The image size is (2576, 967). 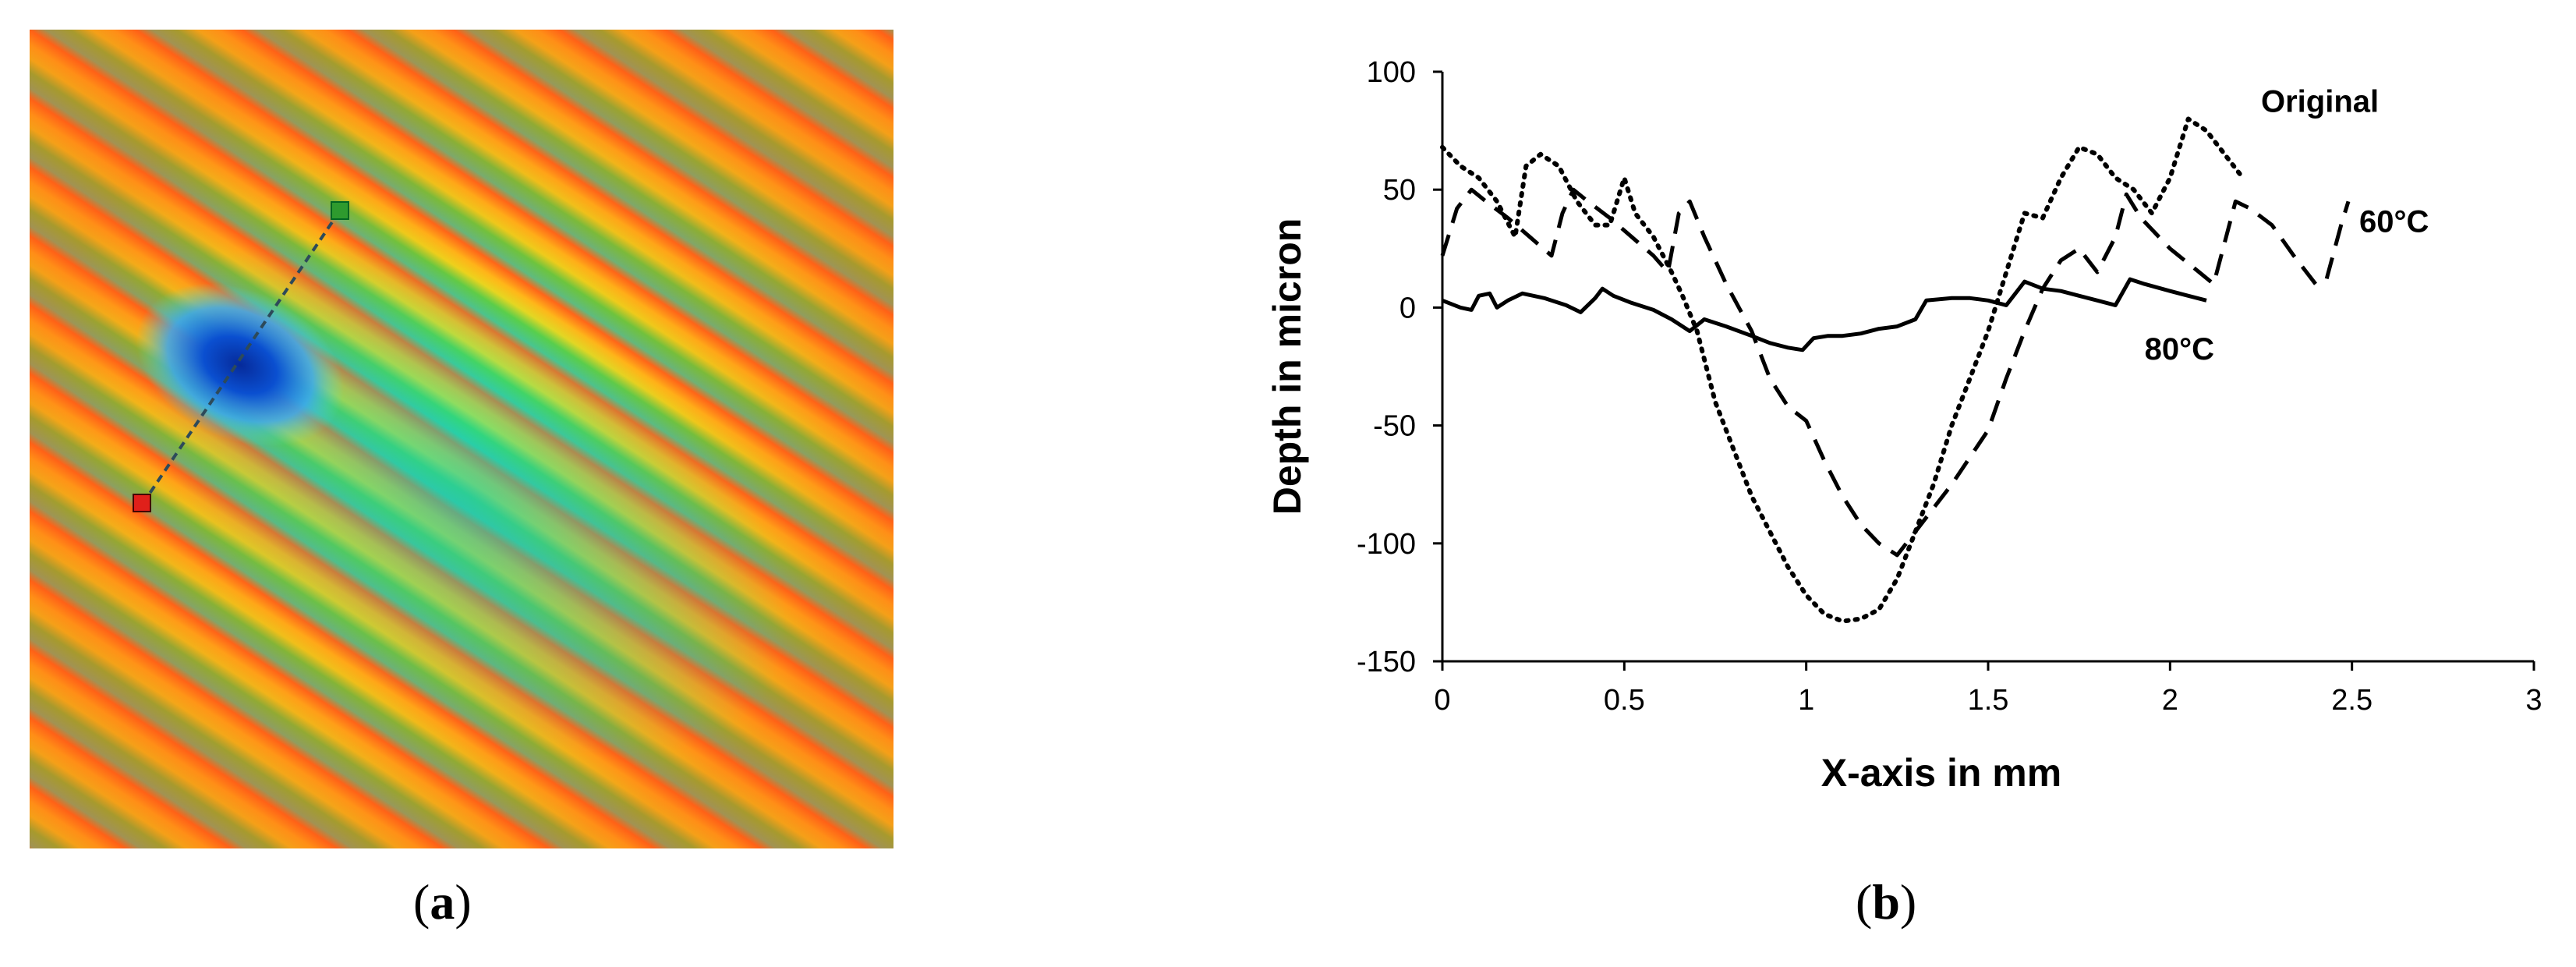 What do you see at coordinates (1886, 902) in the screenshot?
I see `caption-b: (b)` at bounding box center [1886, 902].